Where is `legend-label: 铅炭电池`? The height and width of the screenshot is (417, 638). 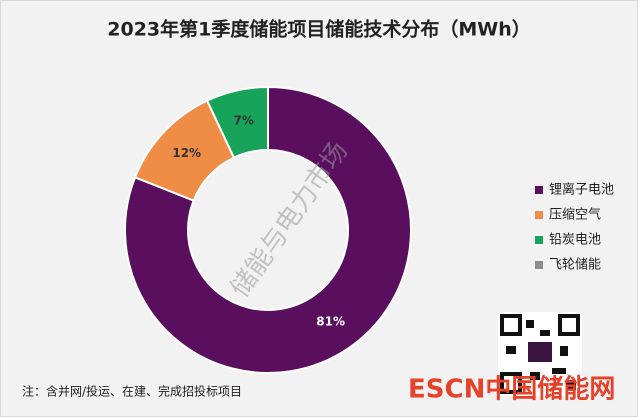
legend-label: 铅炭电池 is located at coordinates (575, 240).